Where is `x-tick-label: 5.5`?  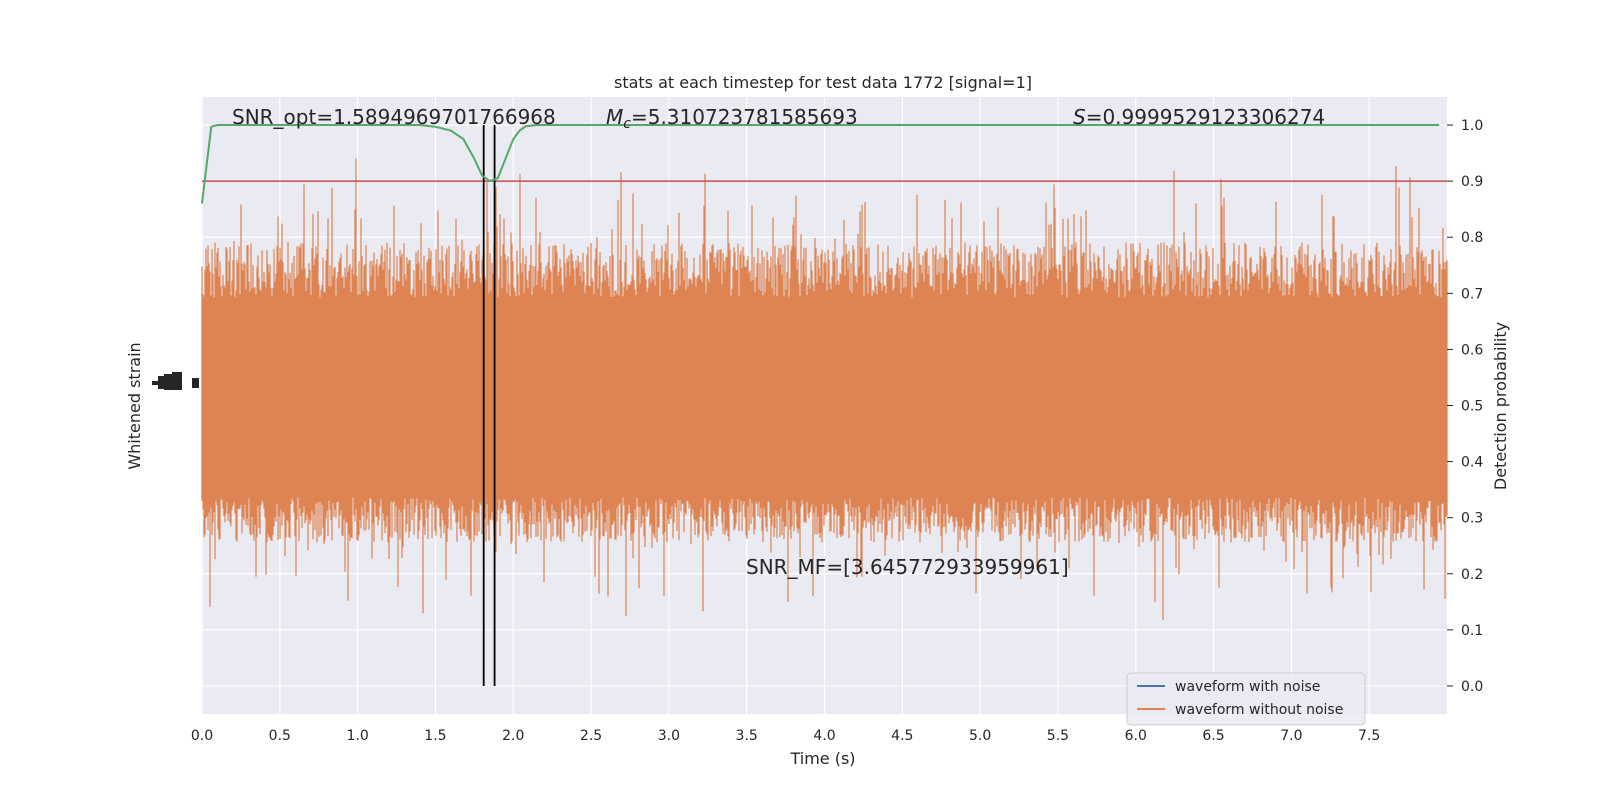 x-tick-label: 5.5 is located at coordinates (1058, 736).